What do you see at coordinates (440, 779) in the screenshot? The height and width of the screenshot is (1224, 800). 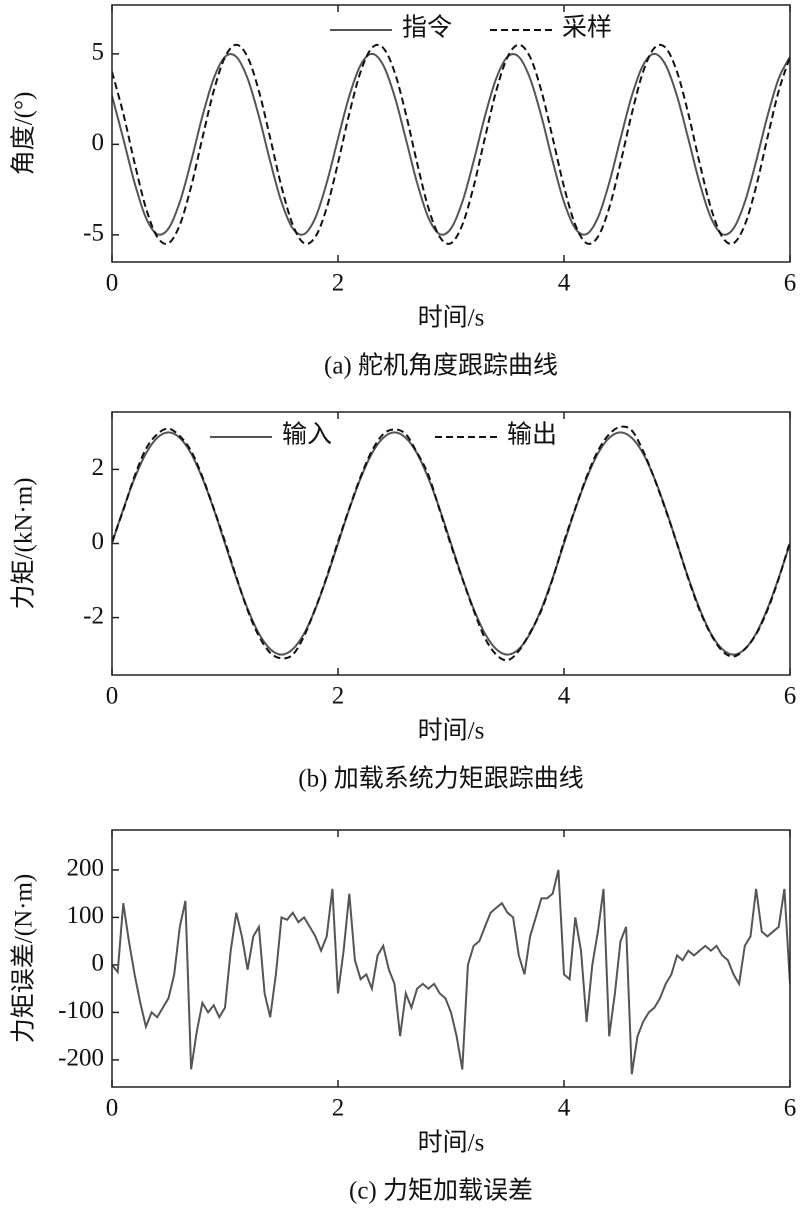 I see `chart-caption: (b) 加载系统力矩跟踪曲线` at bounding box center [440, 779].